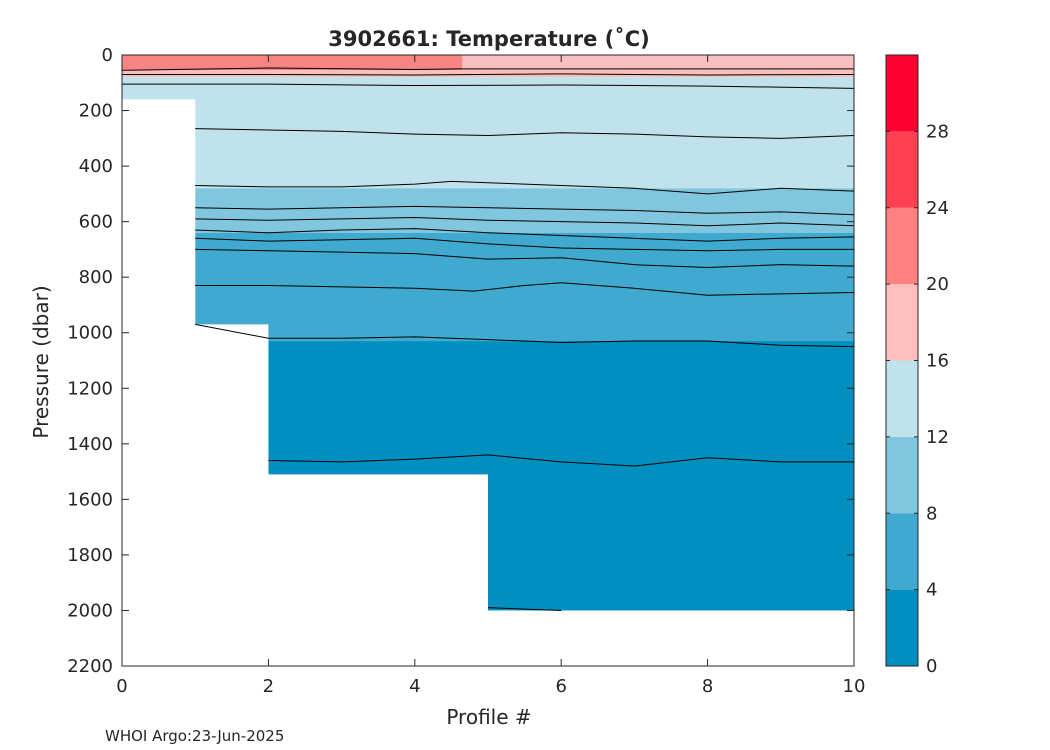  I want to click on y-tick-label: 1200, so click(90, 388).